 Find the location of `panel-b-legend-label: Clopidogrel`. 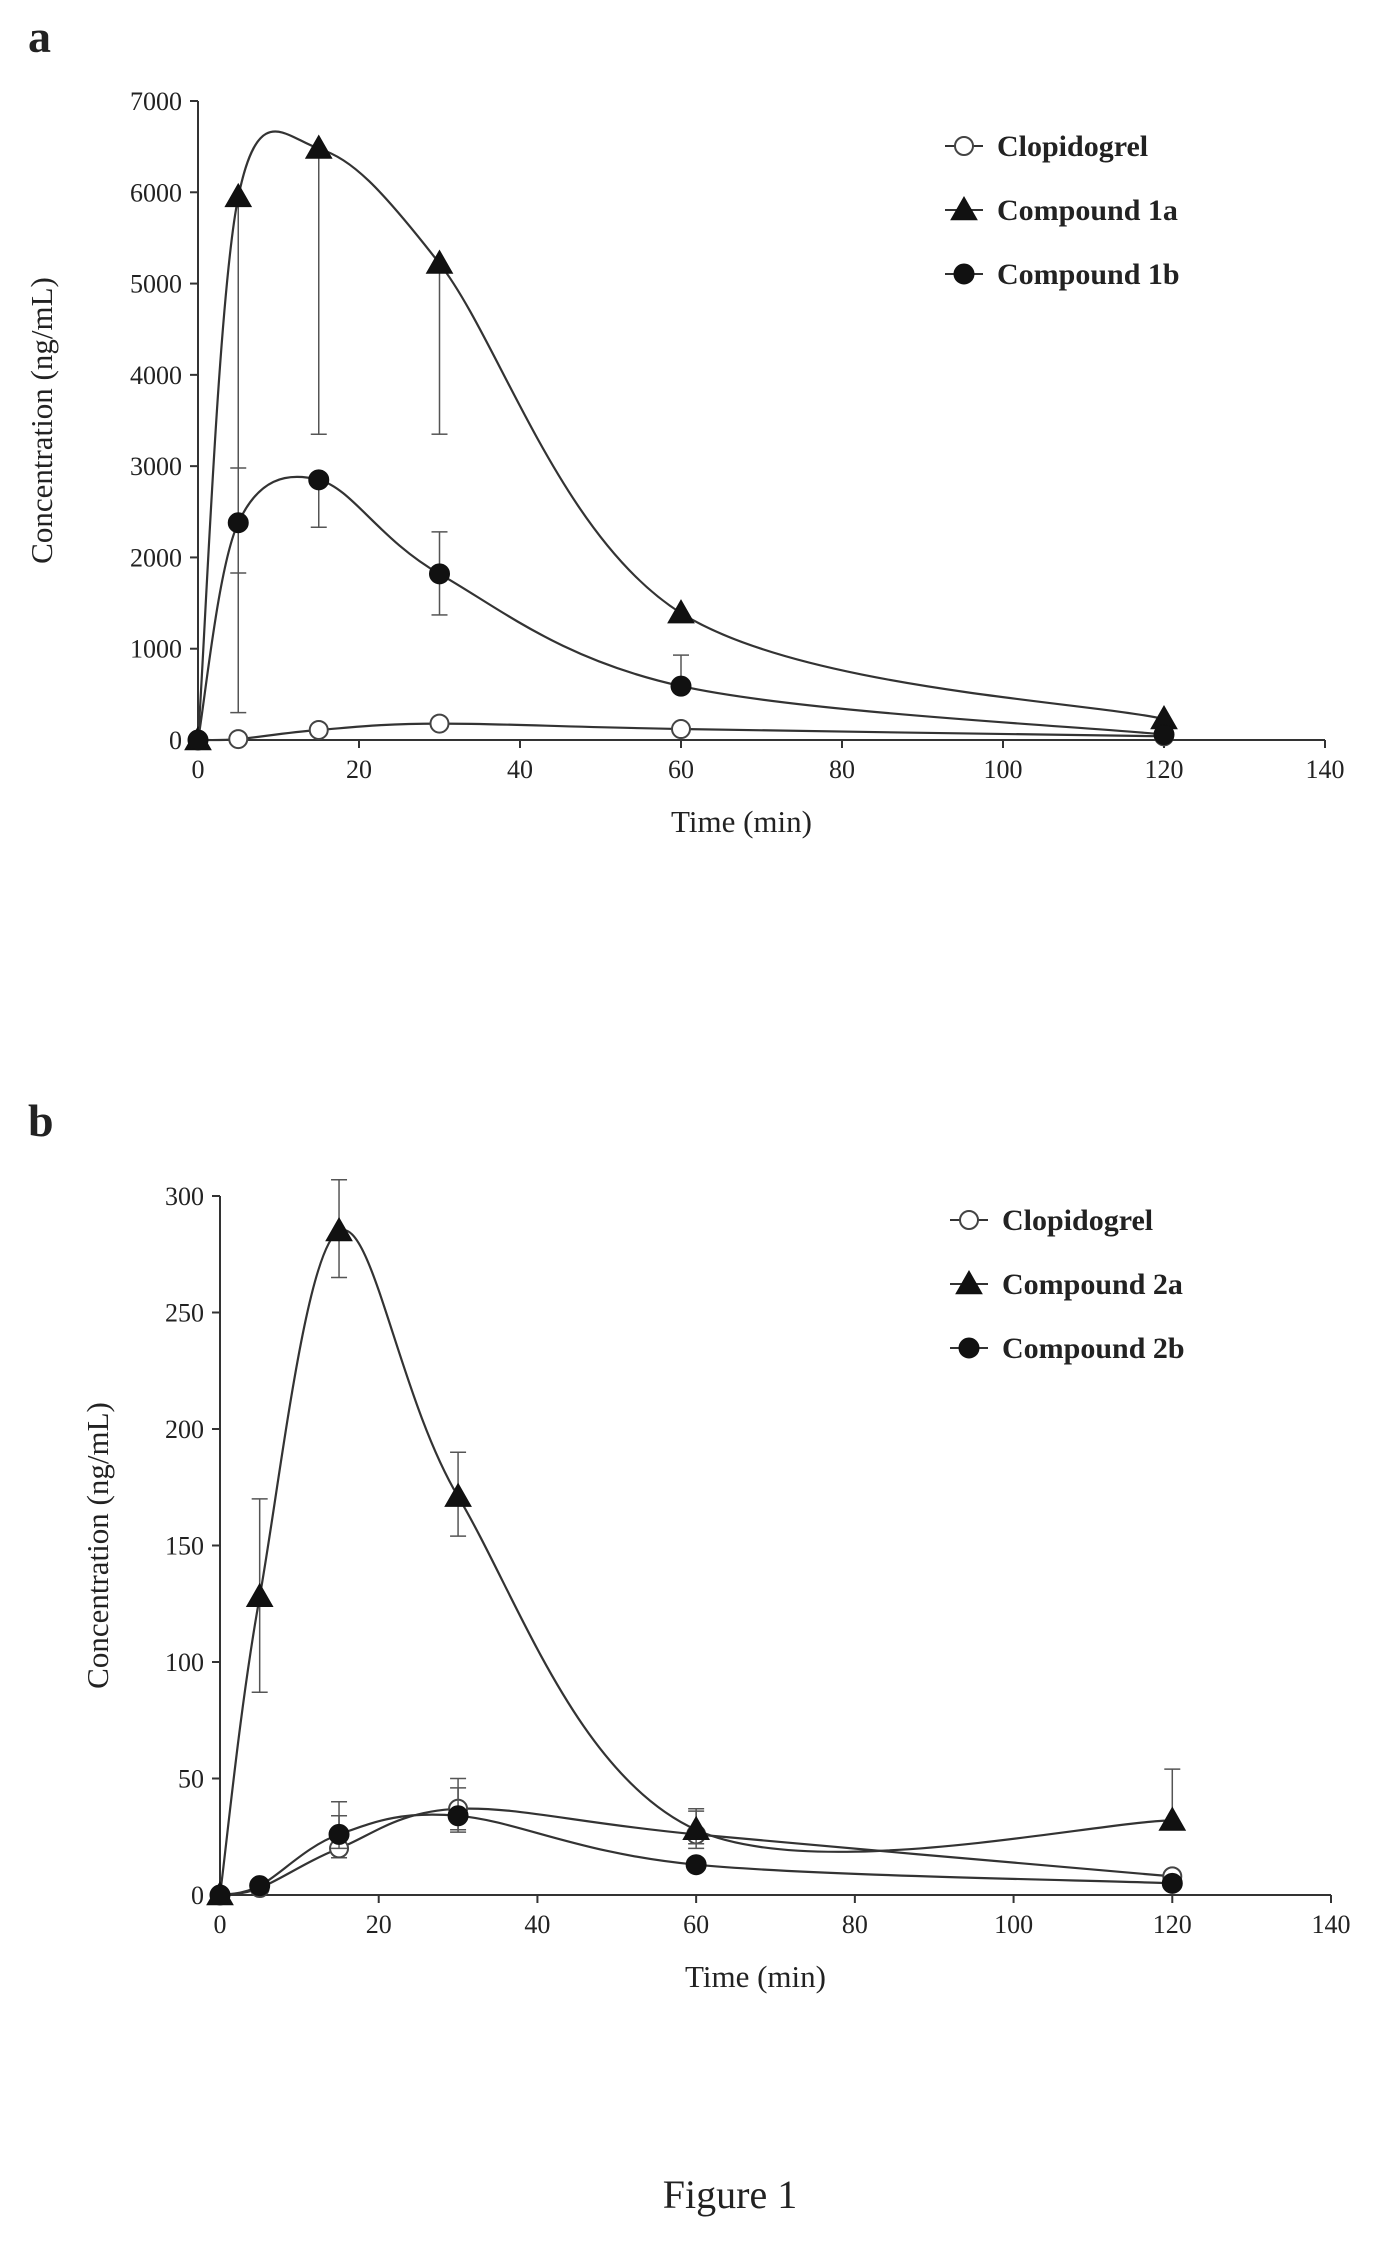

panel-b-legend-label: Clopidogrel is located at coordinates (1077, 1220).